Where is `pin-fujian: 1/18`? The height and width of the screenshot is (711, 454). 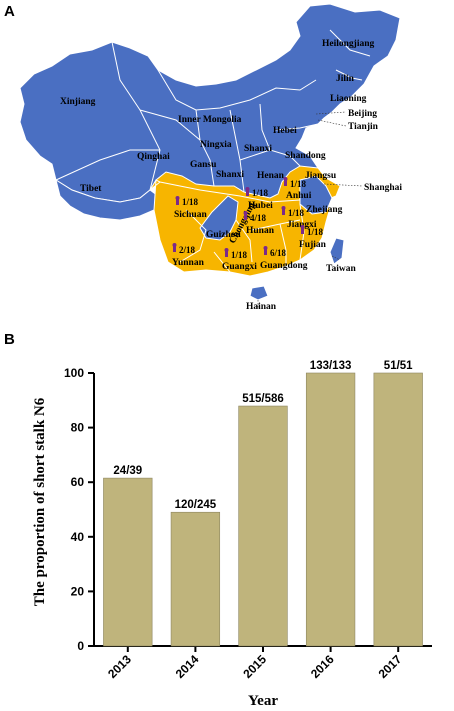
pin-fujian: 1/18 is located at coordinates (312, 231).